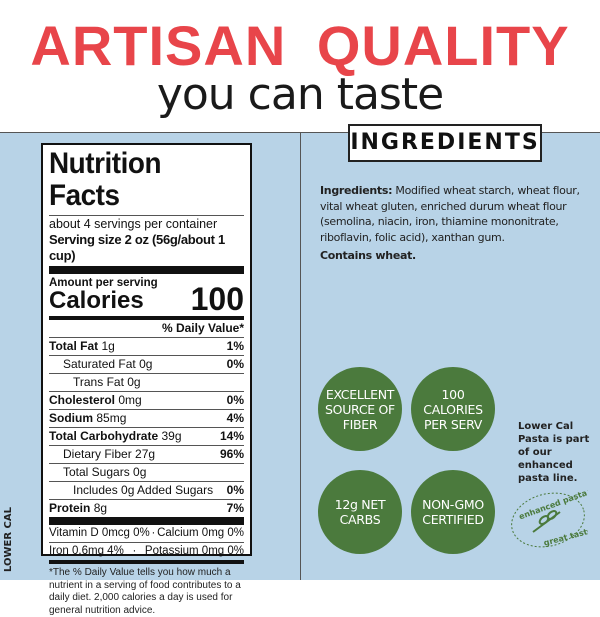 The image size is (600, 617). Describe the element at coordinates (546, 521) in the screenshot. I see `wheat-icon` at that location.